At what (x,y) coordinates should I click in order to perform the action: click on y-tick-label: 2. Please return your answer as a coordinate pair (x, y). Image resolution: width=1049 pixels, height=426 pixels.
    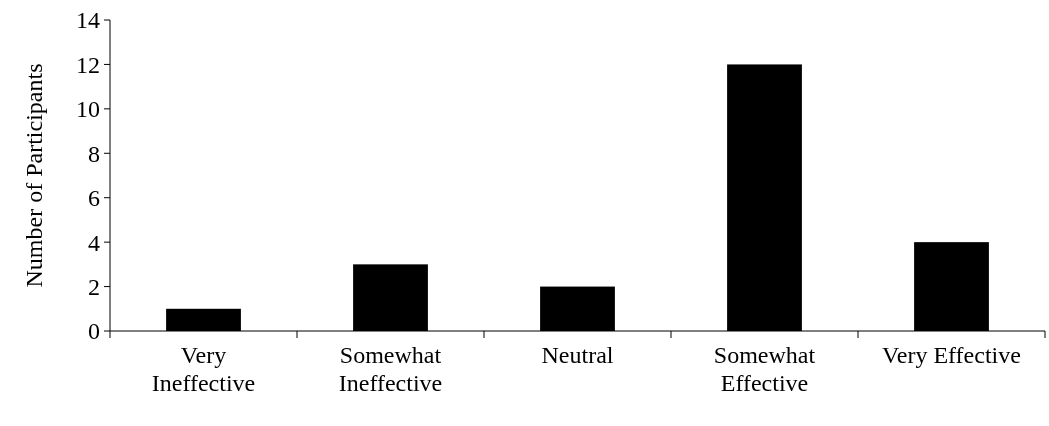
    Looking at the image, I should click on (94, 286).